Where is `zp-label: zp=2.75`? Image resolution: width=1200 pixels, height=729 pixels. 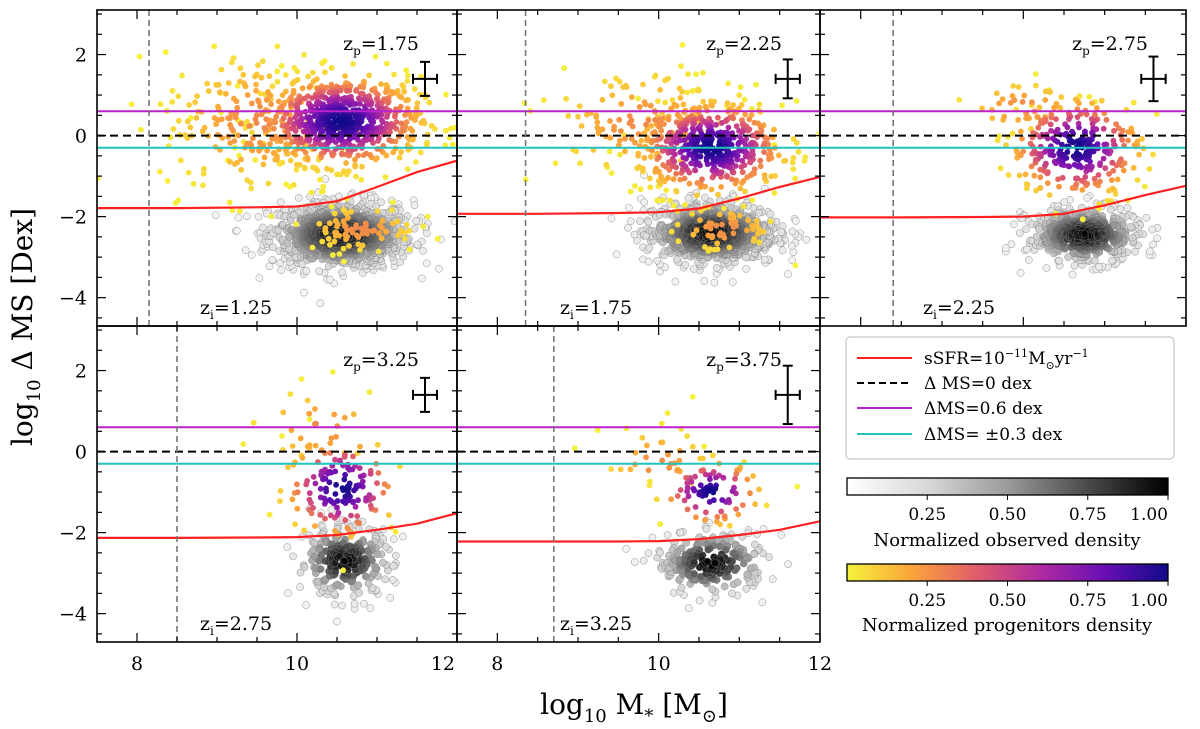 zp-label: zp=2.75 is located at coordinates (1110, 45).